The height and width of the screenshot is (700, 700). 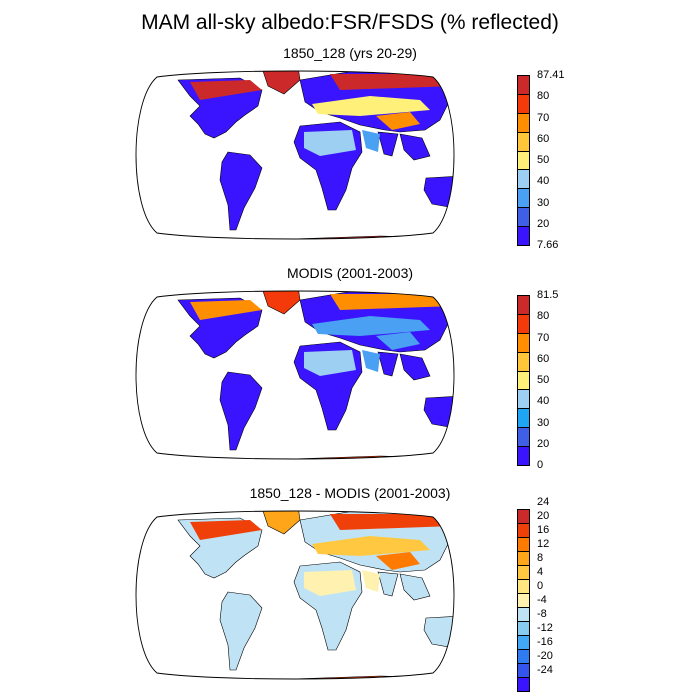 I want to click on diff-colorbar-label: -8, so click(x=542, y=614).